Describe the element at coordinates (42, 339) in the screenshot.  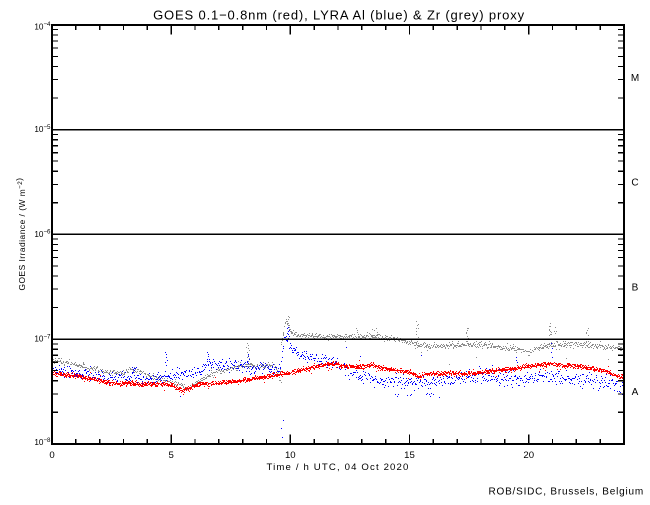
I see `svg-text: 10⁻⁷` at that location.